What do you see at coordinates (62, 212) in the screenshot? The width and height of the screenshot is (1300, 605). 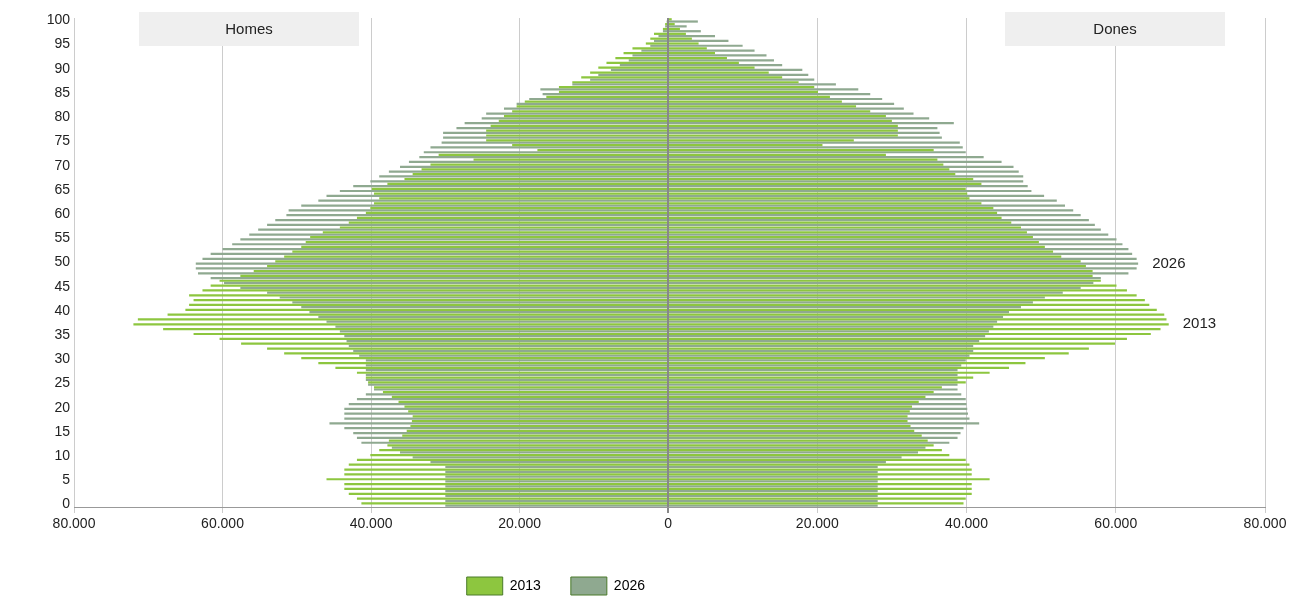 I see `y-tick-label: 60` at bounding box center [62, 212].